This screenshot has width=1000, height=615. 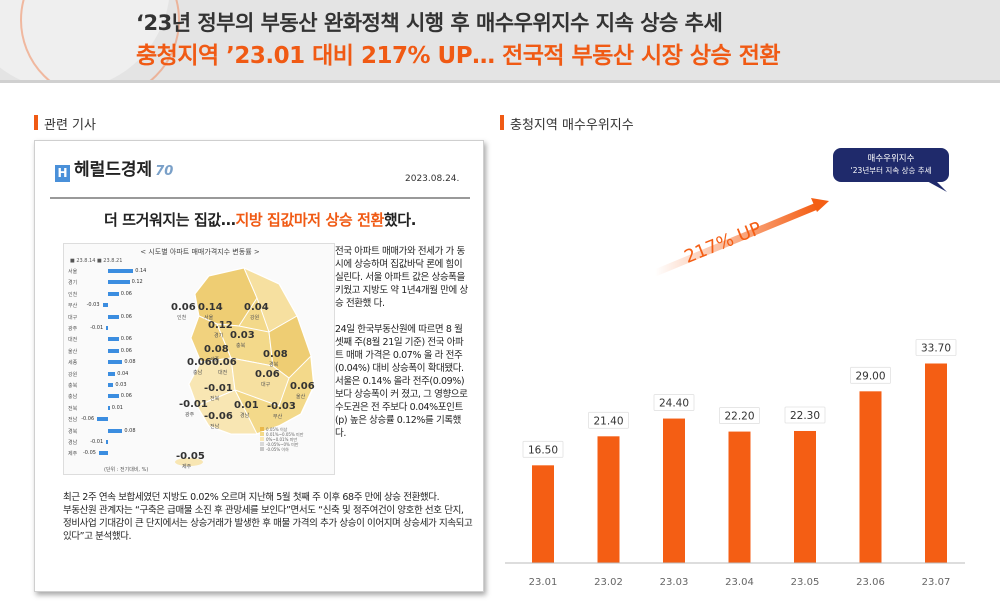 What do you see at coordinates (126, 470) in the screenshot?
I see `map-unit-label: (단위 : 전기대비, %)` at bounding box center [126, 470].